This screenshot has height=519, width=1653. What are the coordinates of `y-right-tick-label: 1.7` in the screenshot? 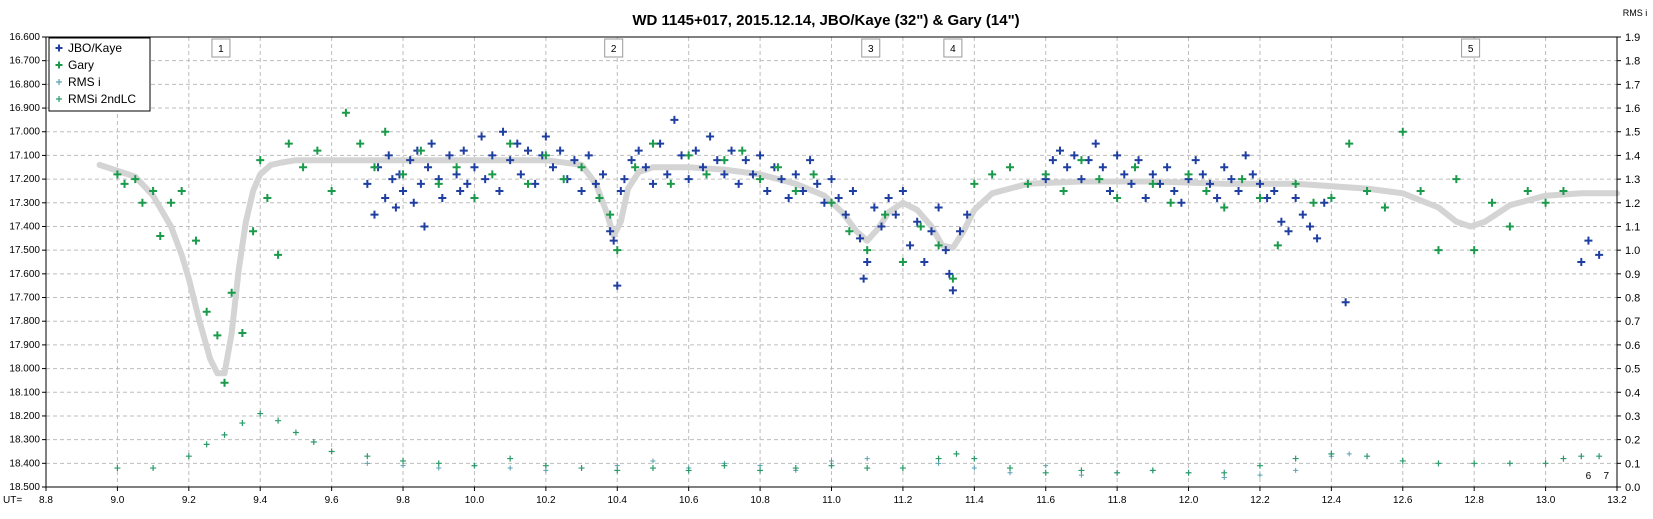 It's located at (1632, 85).